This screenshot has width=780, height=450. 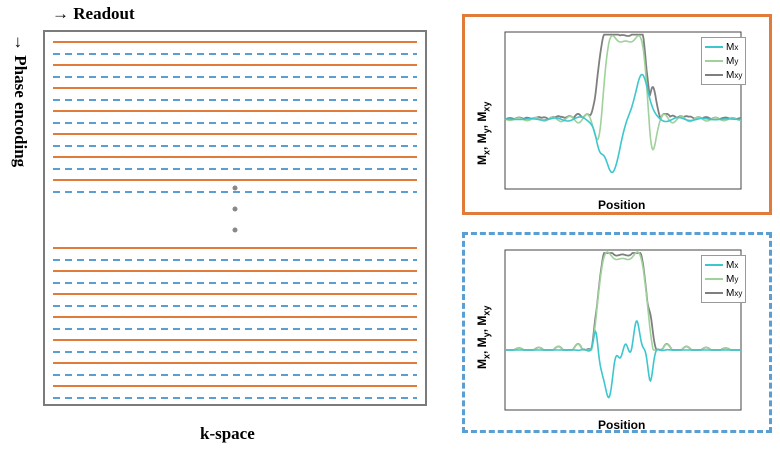 What do you see at coordinates (93, 13) in the screenshot?
I see `readout-label: → Readout` at bounding box center [93, 13].